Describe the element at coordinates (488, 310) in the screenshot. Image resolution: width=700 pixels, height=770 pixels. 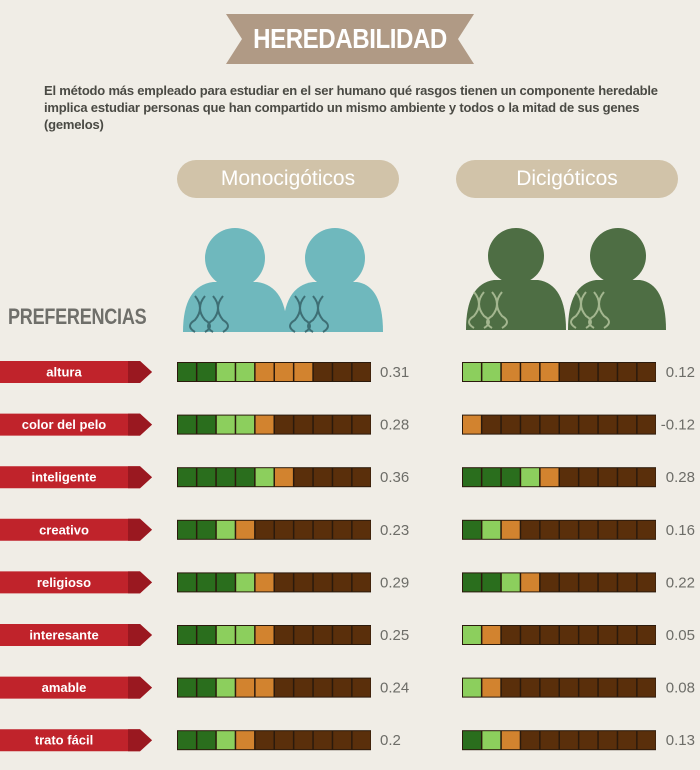
I see `dna-icon` at that location.